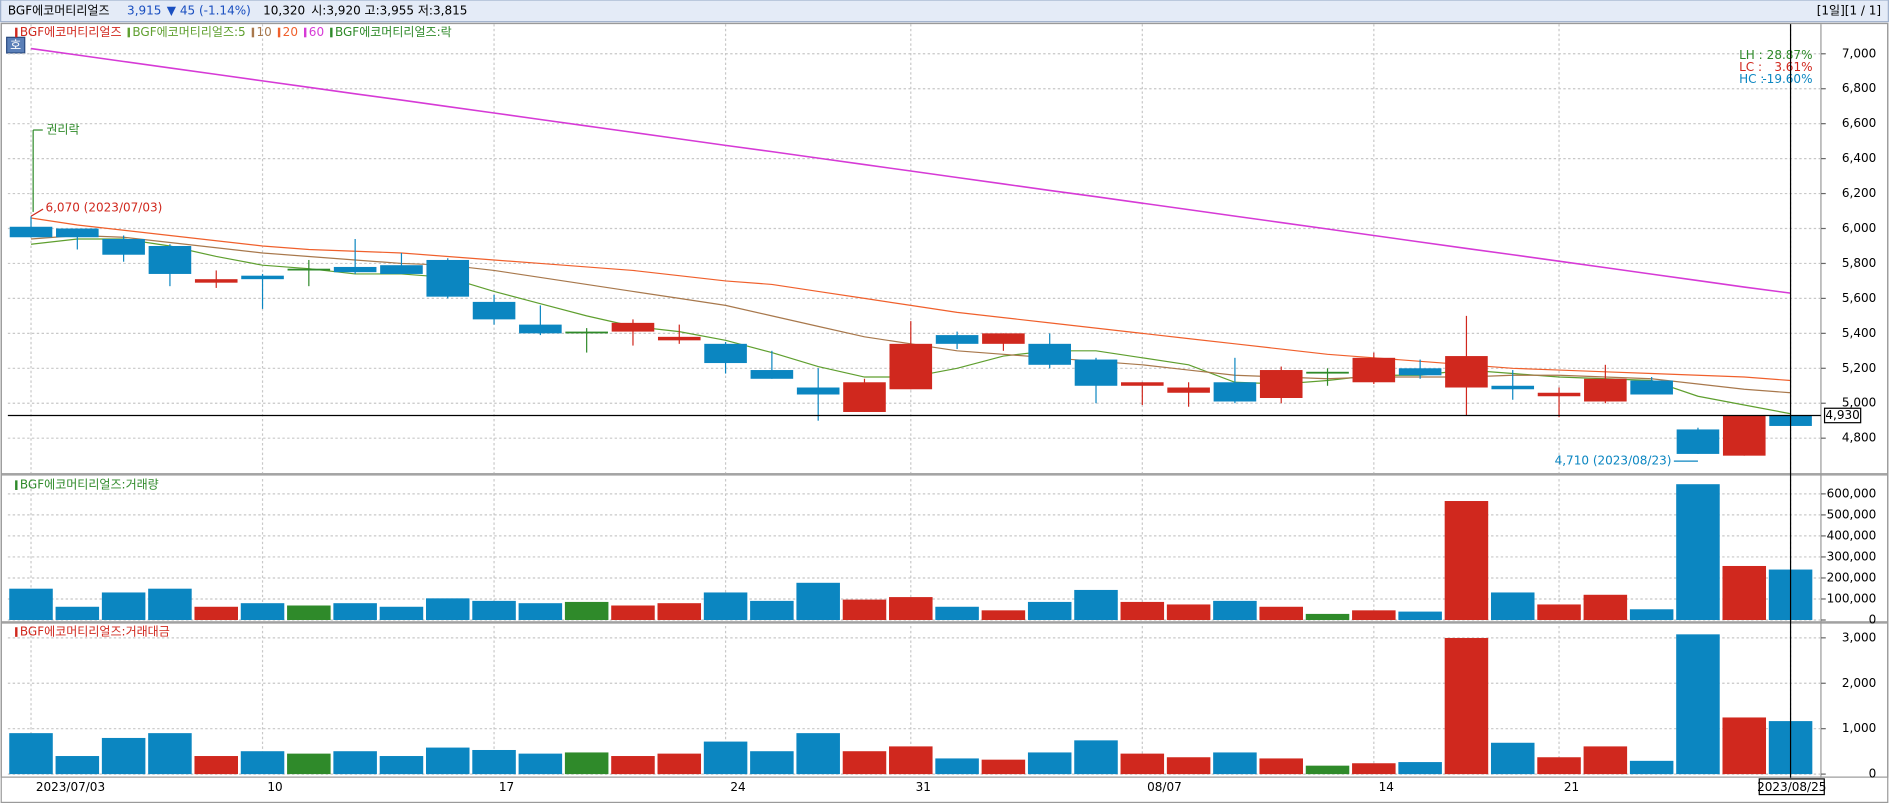 This screenshot has width=1889, height=803. I want to click on y-tick-label: 6,000, so click(1859, 228).